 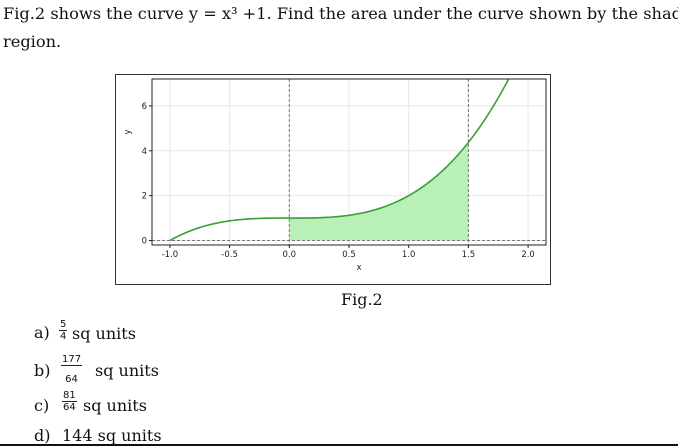 I want to click on fraction-numerator: 81, so click(x=69, y=396).